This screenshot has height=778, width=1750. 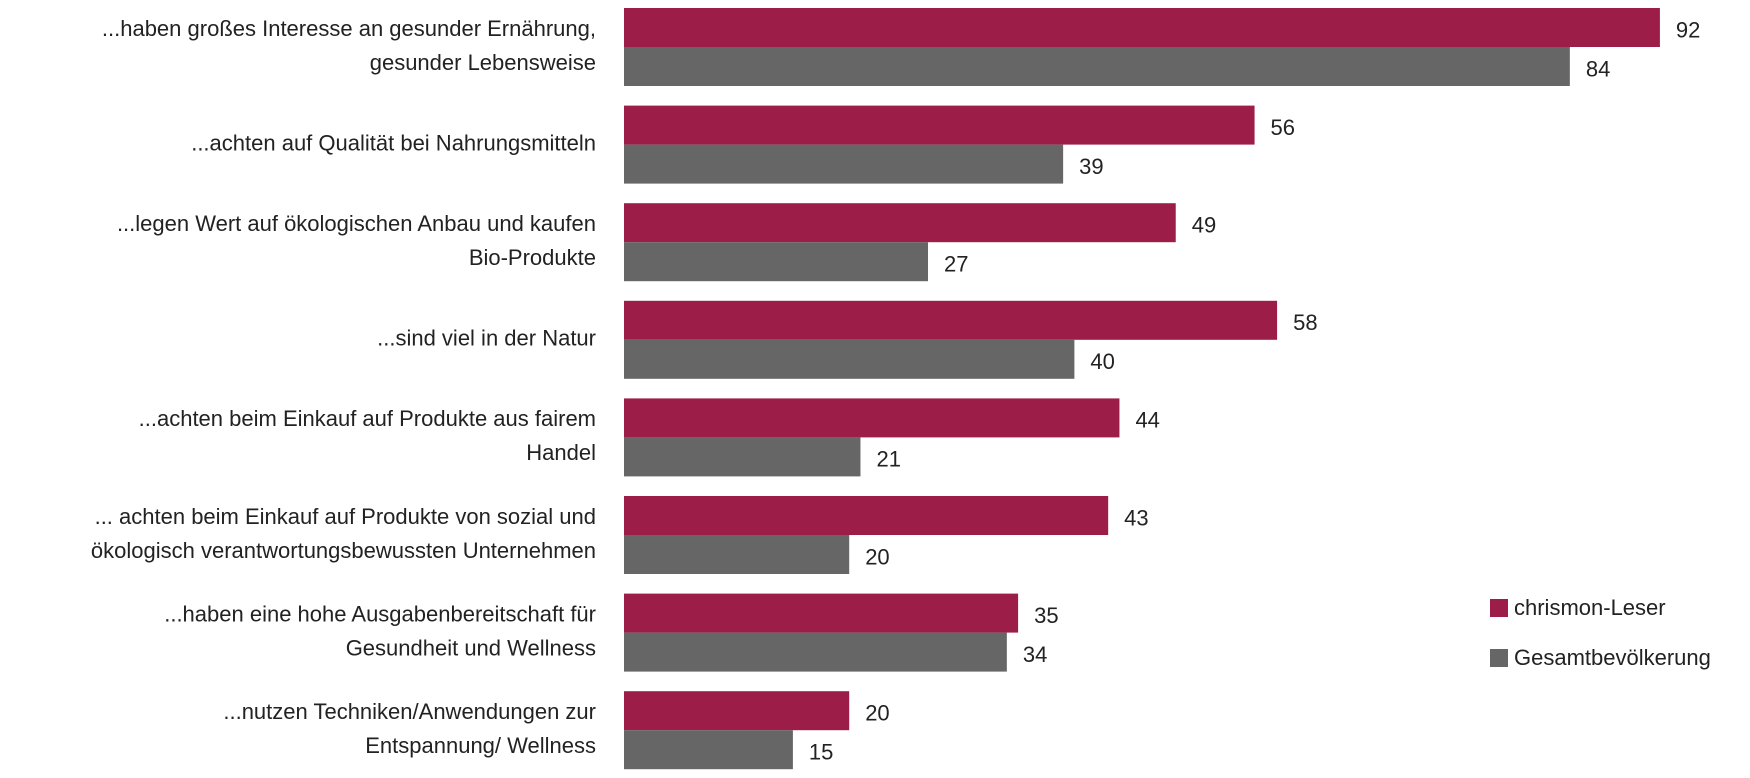 What do you see at coordinates (821, 752) in the screenshot?
I see `value-label: 15` at bounding box center [821, 752].